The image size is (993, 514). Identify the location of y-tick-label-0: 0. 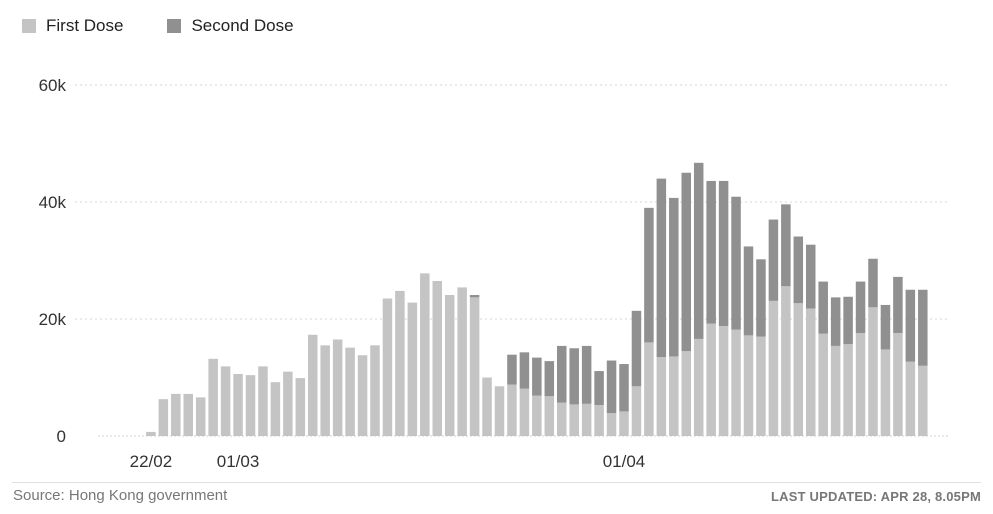
(61, 436).